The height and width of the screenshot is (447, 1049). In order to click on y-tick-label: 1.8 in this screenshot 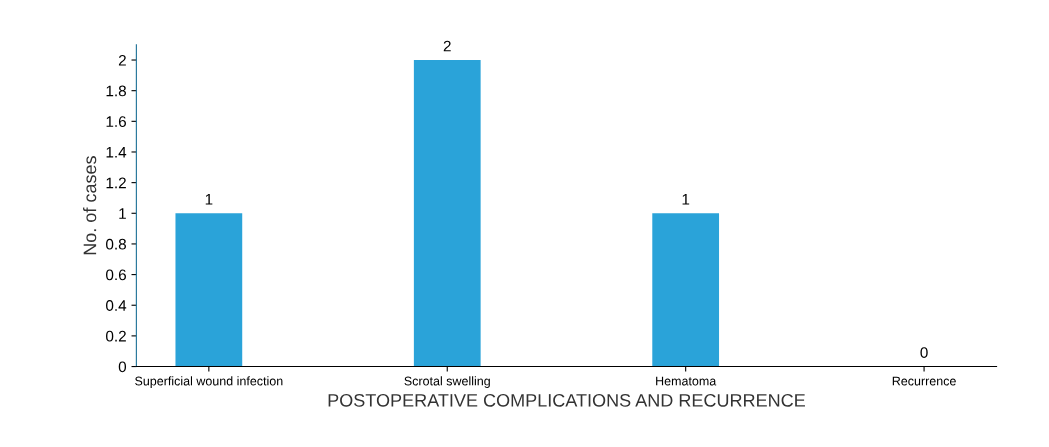, I will do `click(116, 91)`.